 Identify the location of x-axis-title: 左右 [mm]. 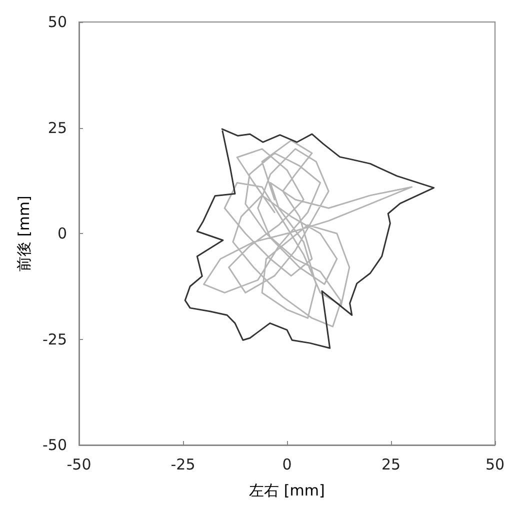
(287, 491).